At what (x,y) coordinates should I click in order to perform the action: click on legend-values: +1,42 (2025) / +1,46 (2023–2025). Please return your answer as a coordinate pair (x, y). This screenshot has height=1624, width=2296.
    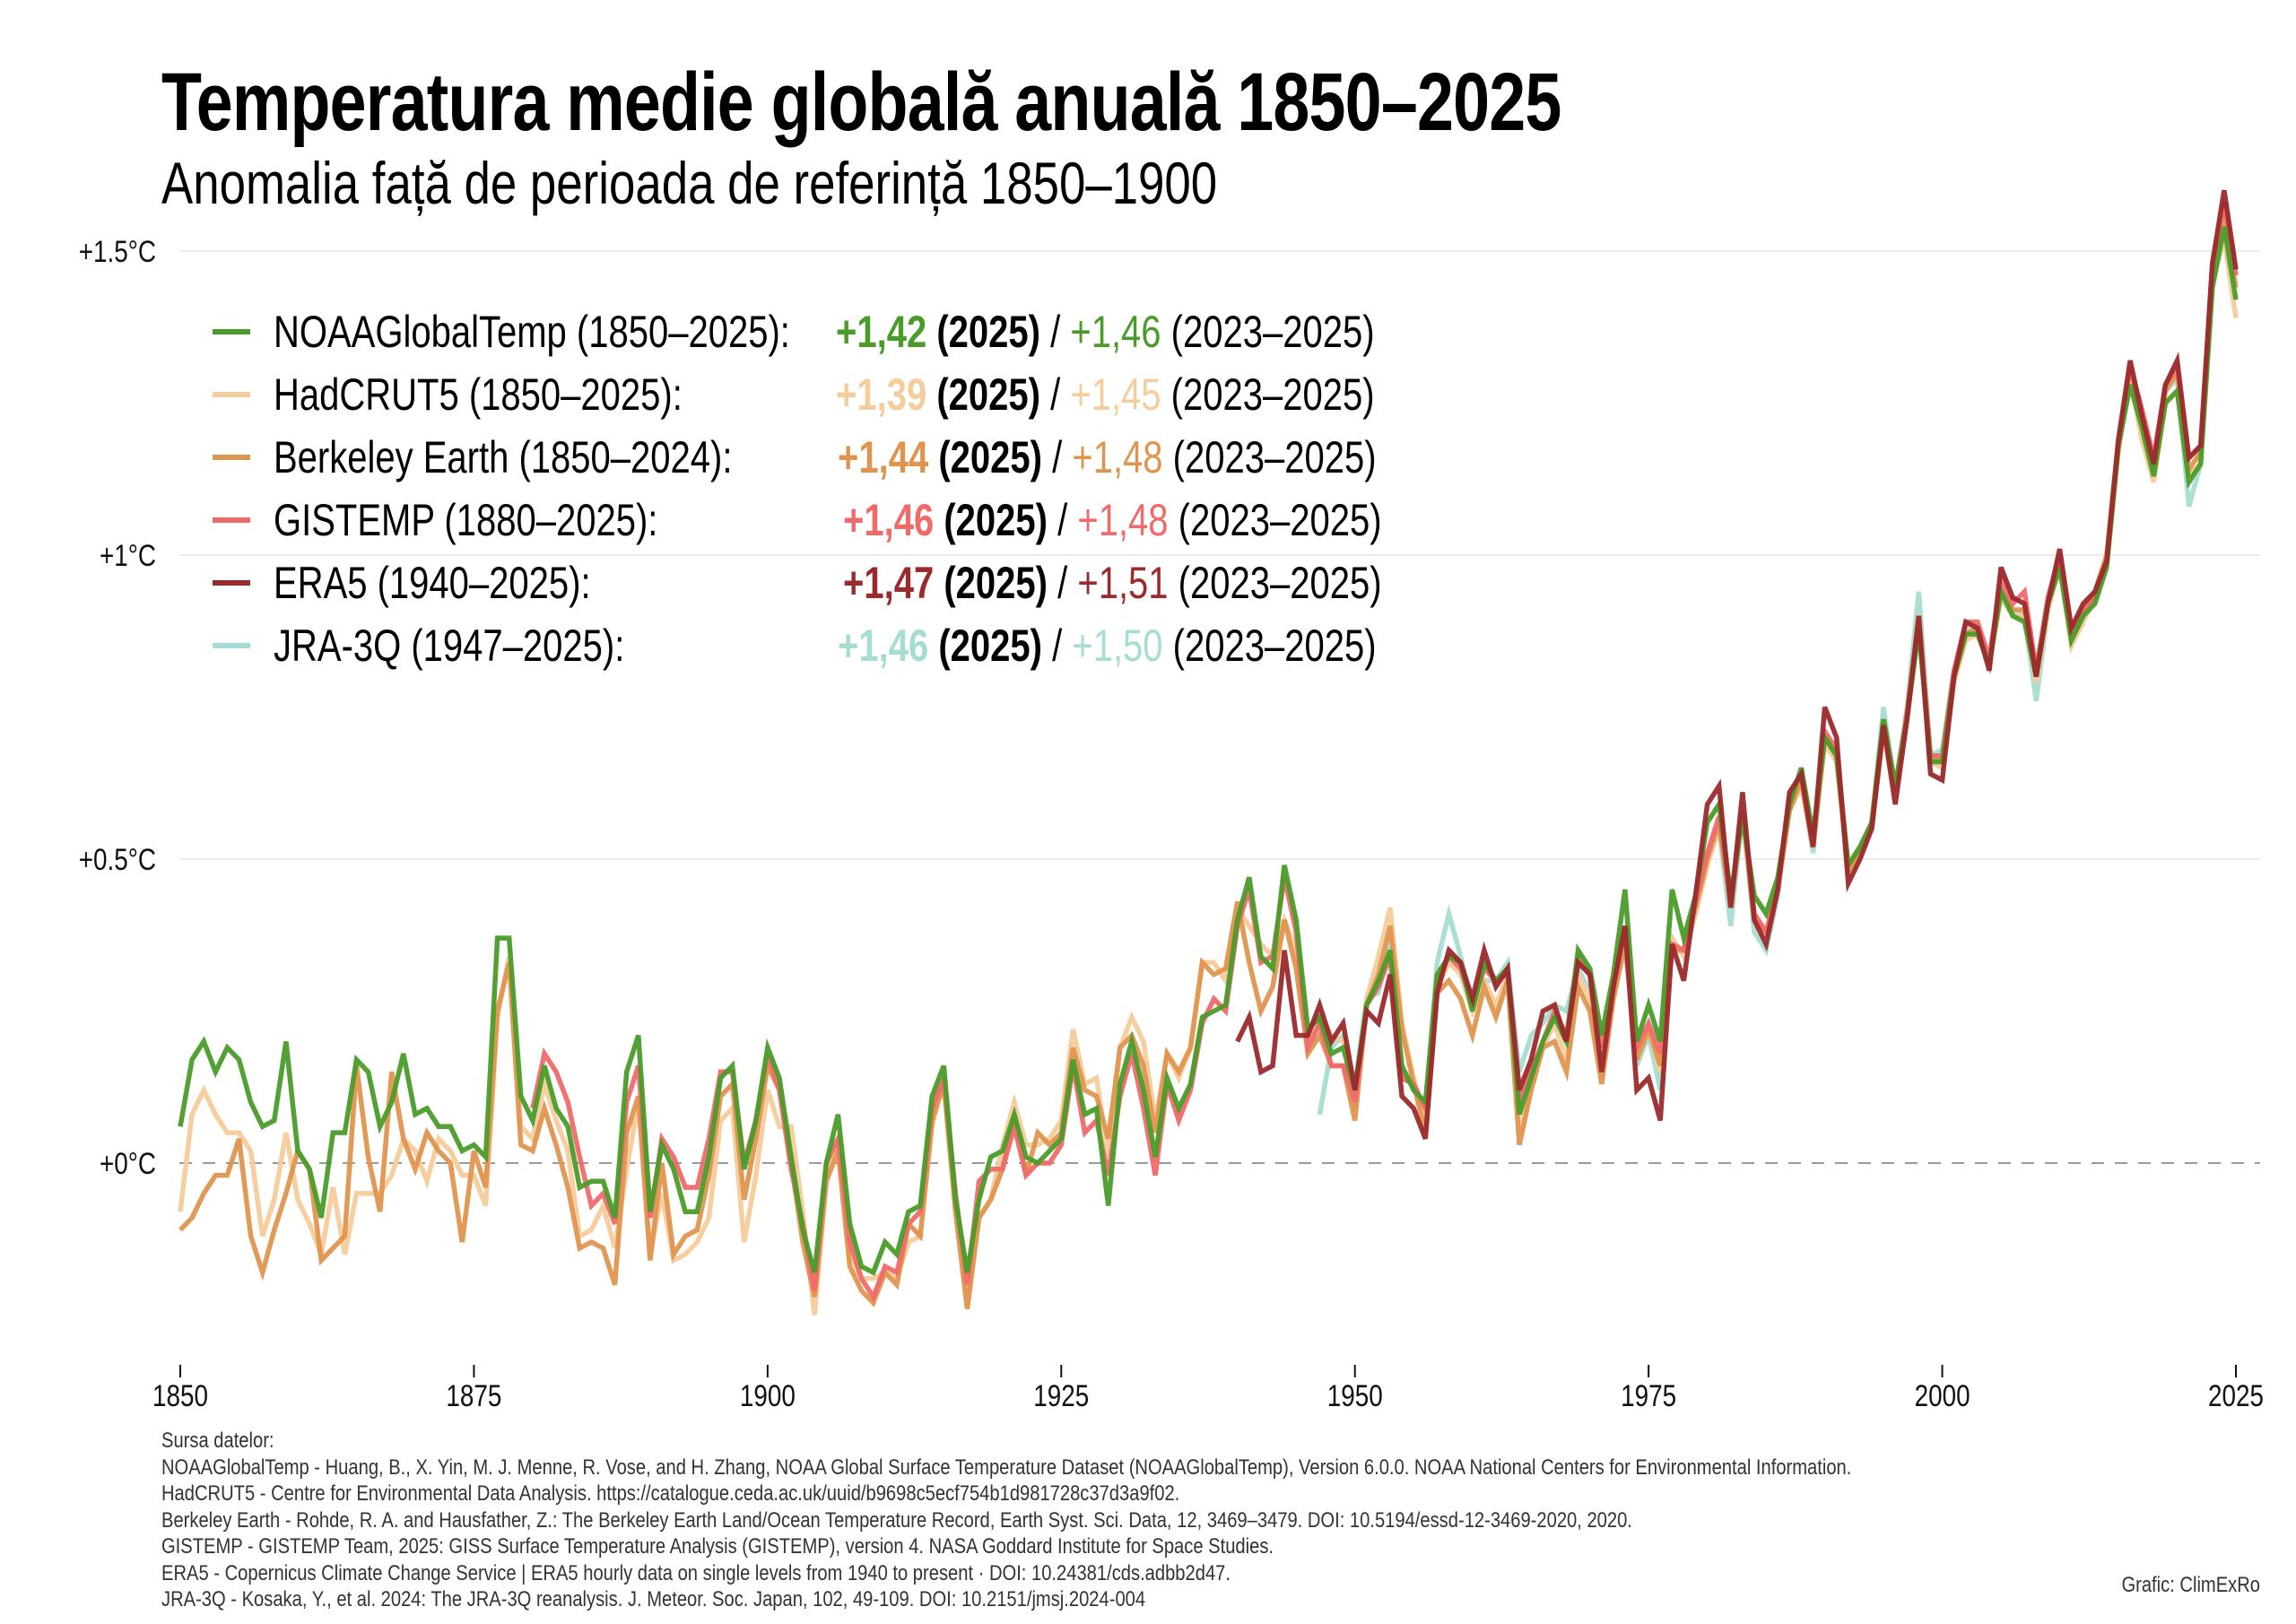
    Looking at the image, I should click on (1105, 331).